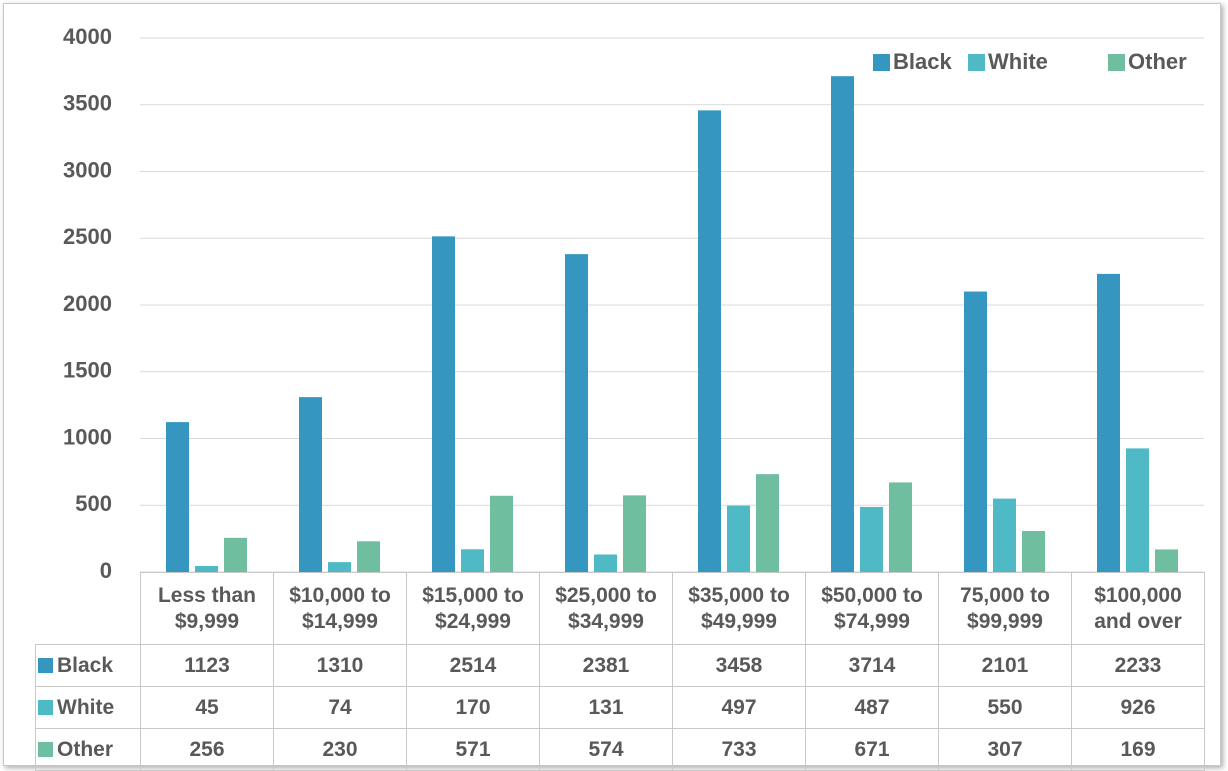  I want to click on value-cell: 45, so click(207, 707).